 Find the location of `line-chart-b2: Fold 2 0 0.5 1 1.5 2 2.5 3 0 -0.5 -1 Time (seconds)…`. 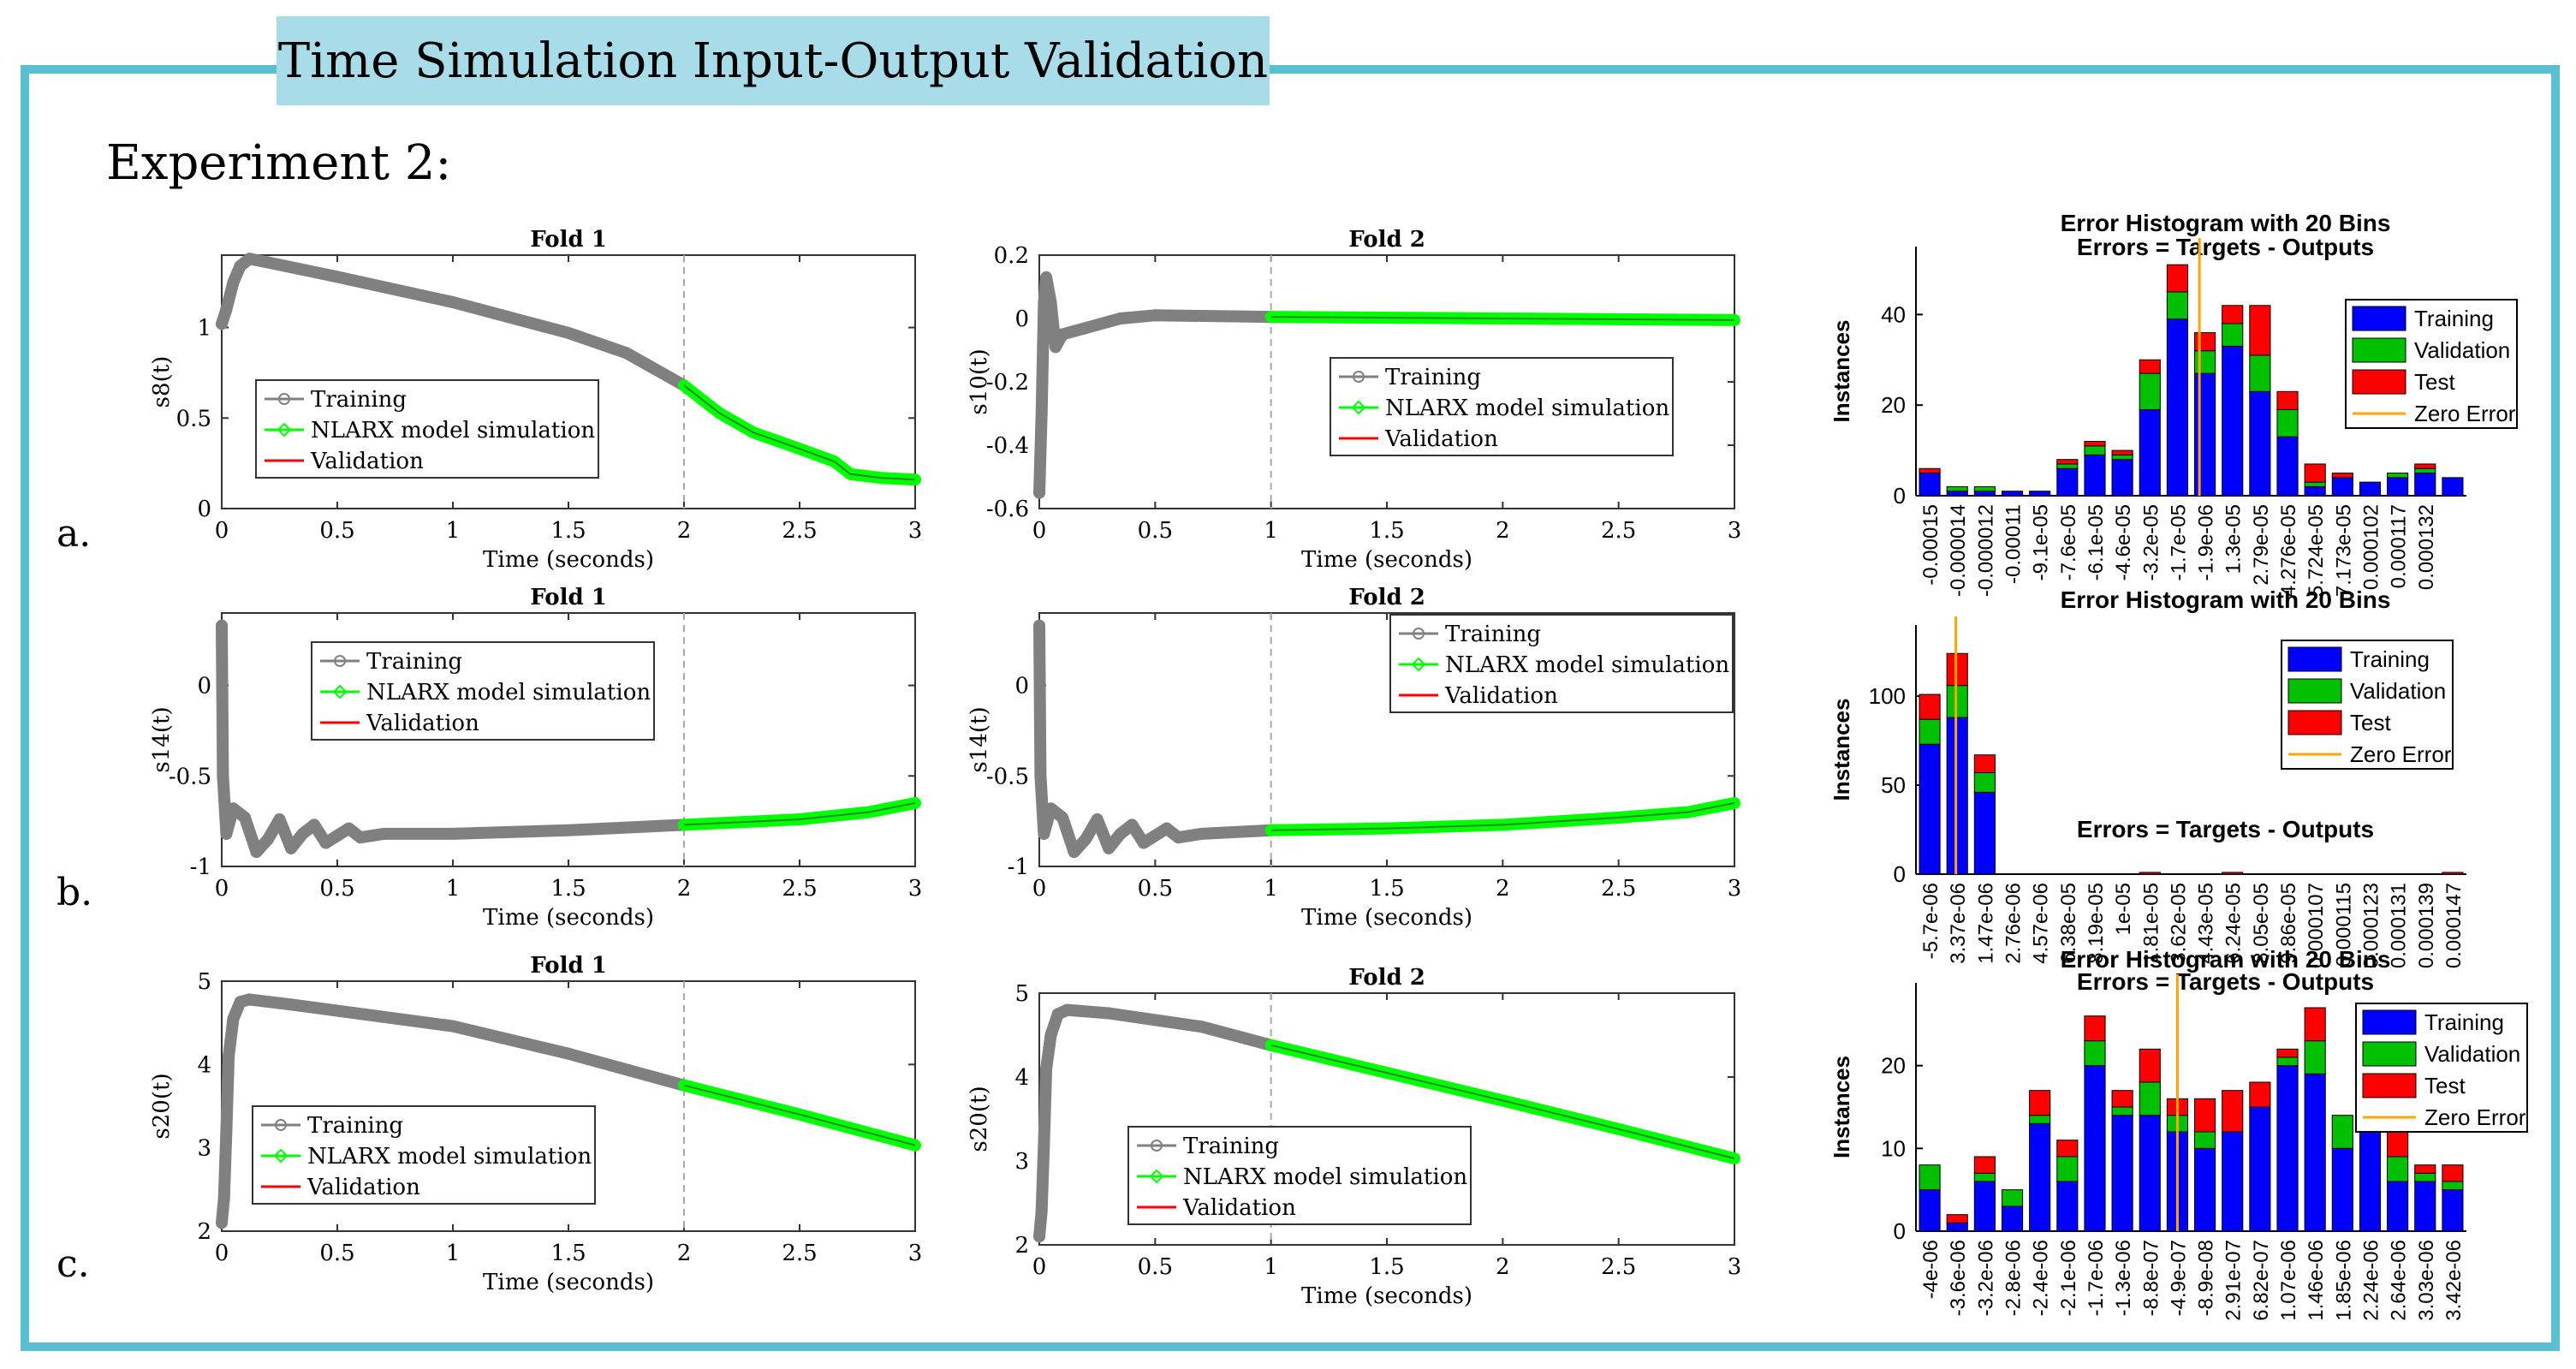

line-chart-b2: Fold 2 0 0.5 1 1.5 2 2.5 3 0 -0.5 -1 Time (seconds)… is located at coordinates (1354, 758).